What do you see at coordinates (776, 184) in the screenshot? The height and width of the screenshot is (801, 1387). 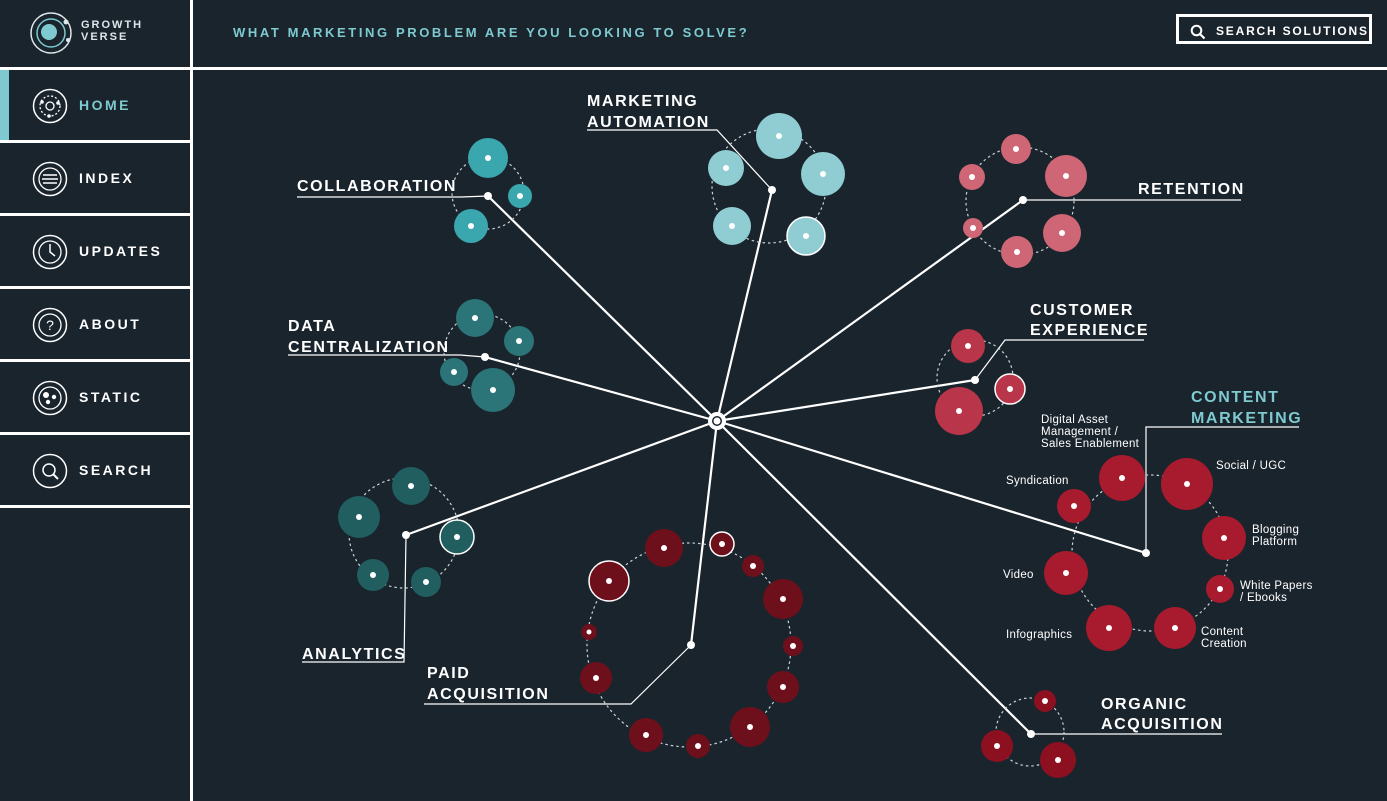 I see `marketing-automation-cluster` at bounding box center [776, 184].